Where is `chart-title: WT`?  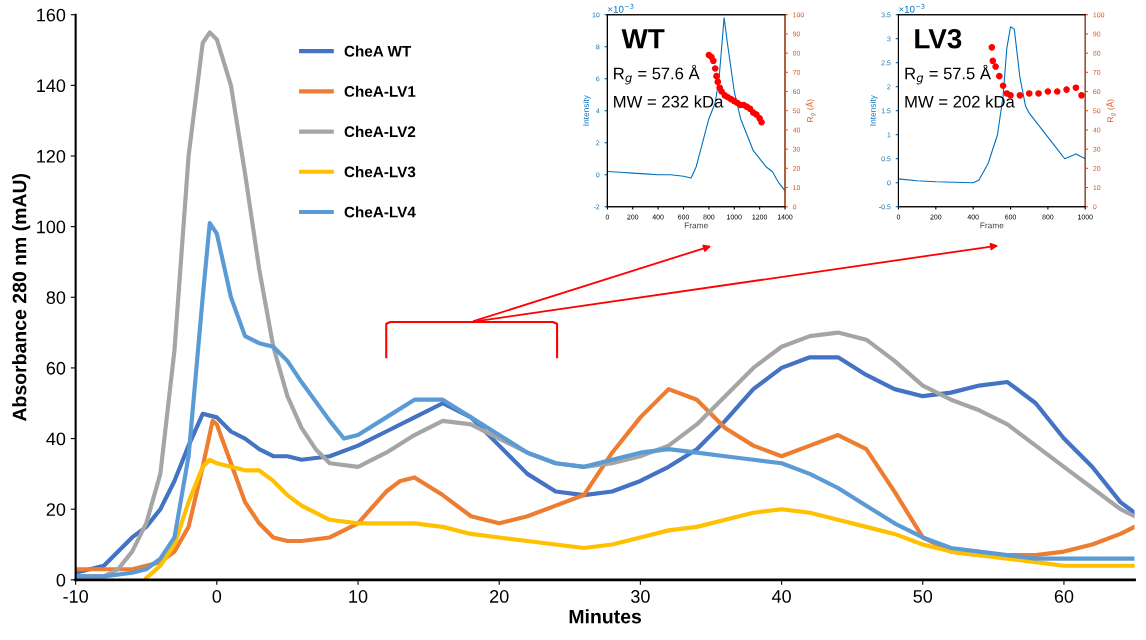
chart-title: WT is located at coordinates (643, 39).